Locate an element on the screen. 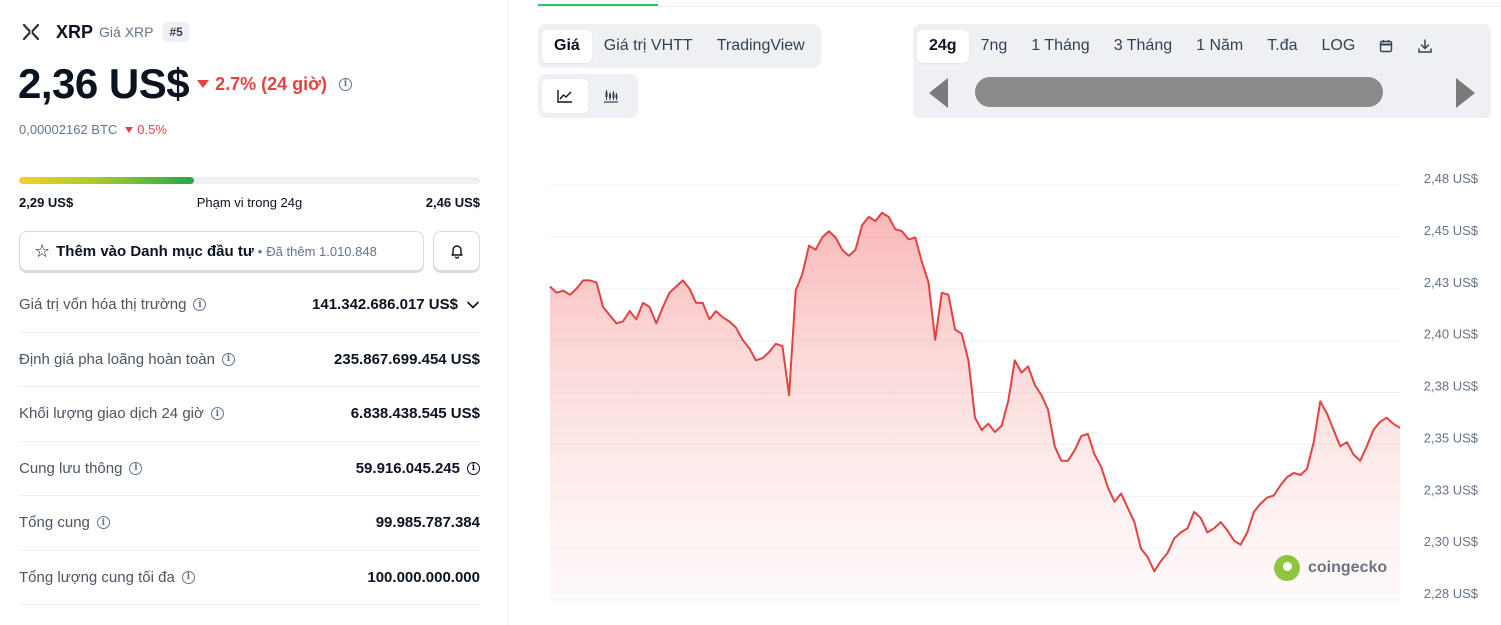  price-row: 2,36 US$ 2.7% (24 giờ) i is located at coordinates (185, 84).